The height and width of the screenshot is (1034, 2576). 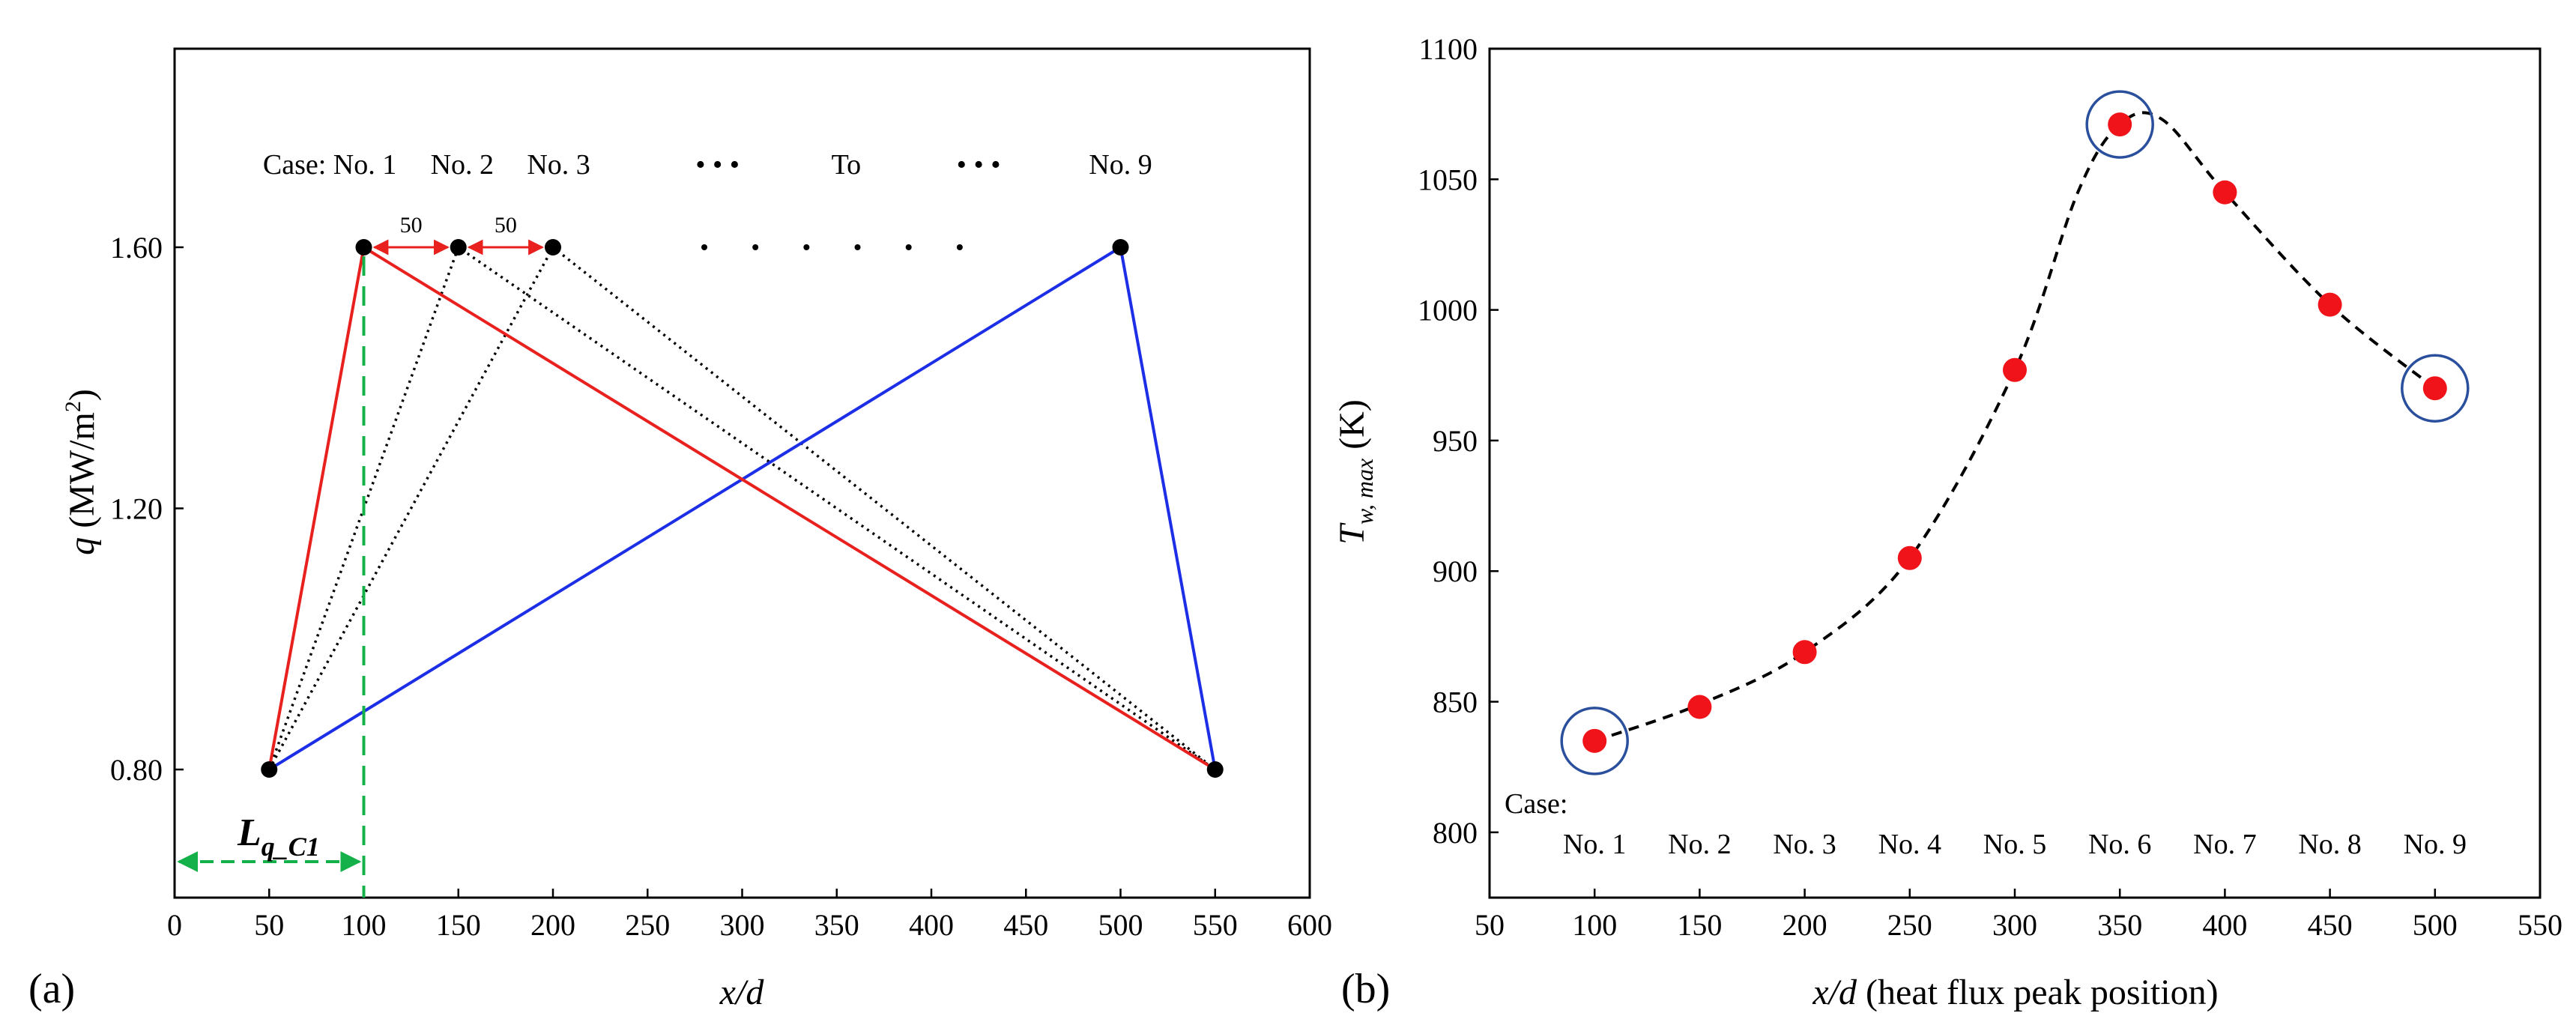 What do you see at coordinates (1120, 925) in the screenshot?
I see `panel-a-x-tick-label: 500` at bounding box center [1120, 925].